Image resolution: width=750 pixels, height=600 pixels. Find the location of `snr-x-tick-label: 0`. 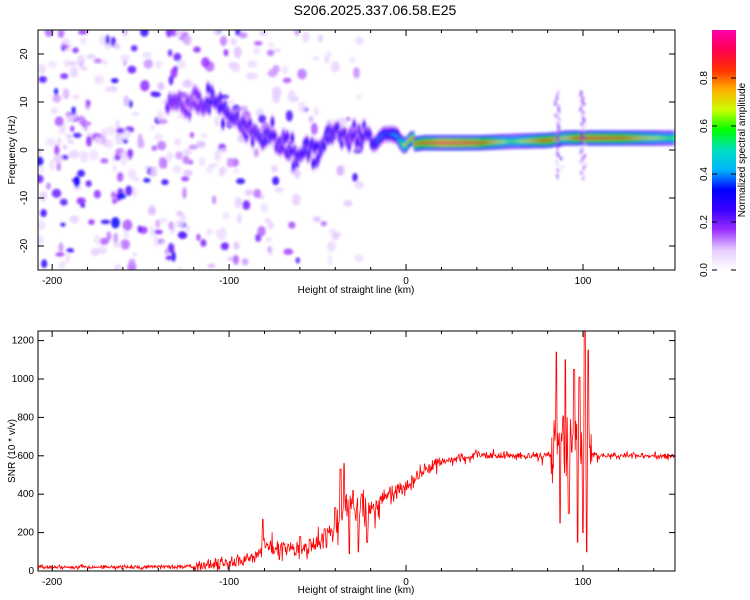

snr-x-tick-label: 0 is located at coordinates (406, 582).